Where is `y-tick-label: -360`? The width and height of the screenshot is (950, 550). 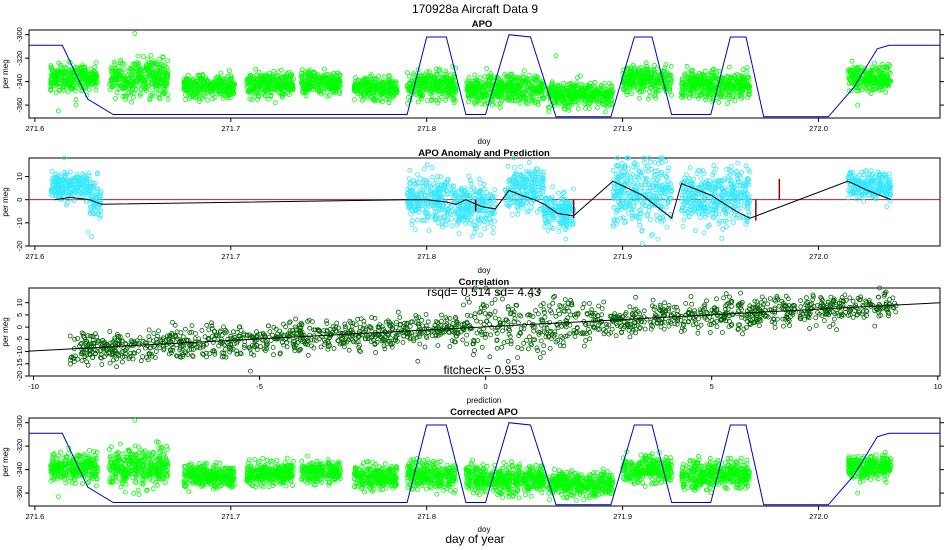 y-tick-label: -360 is located at coordinates (19, 105).